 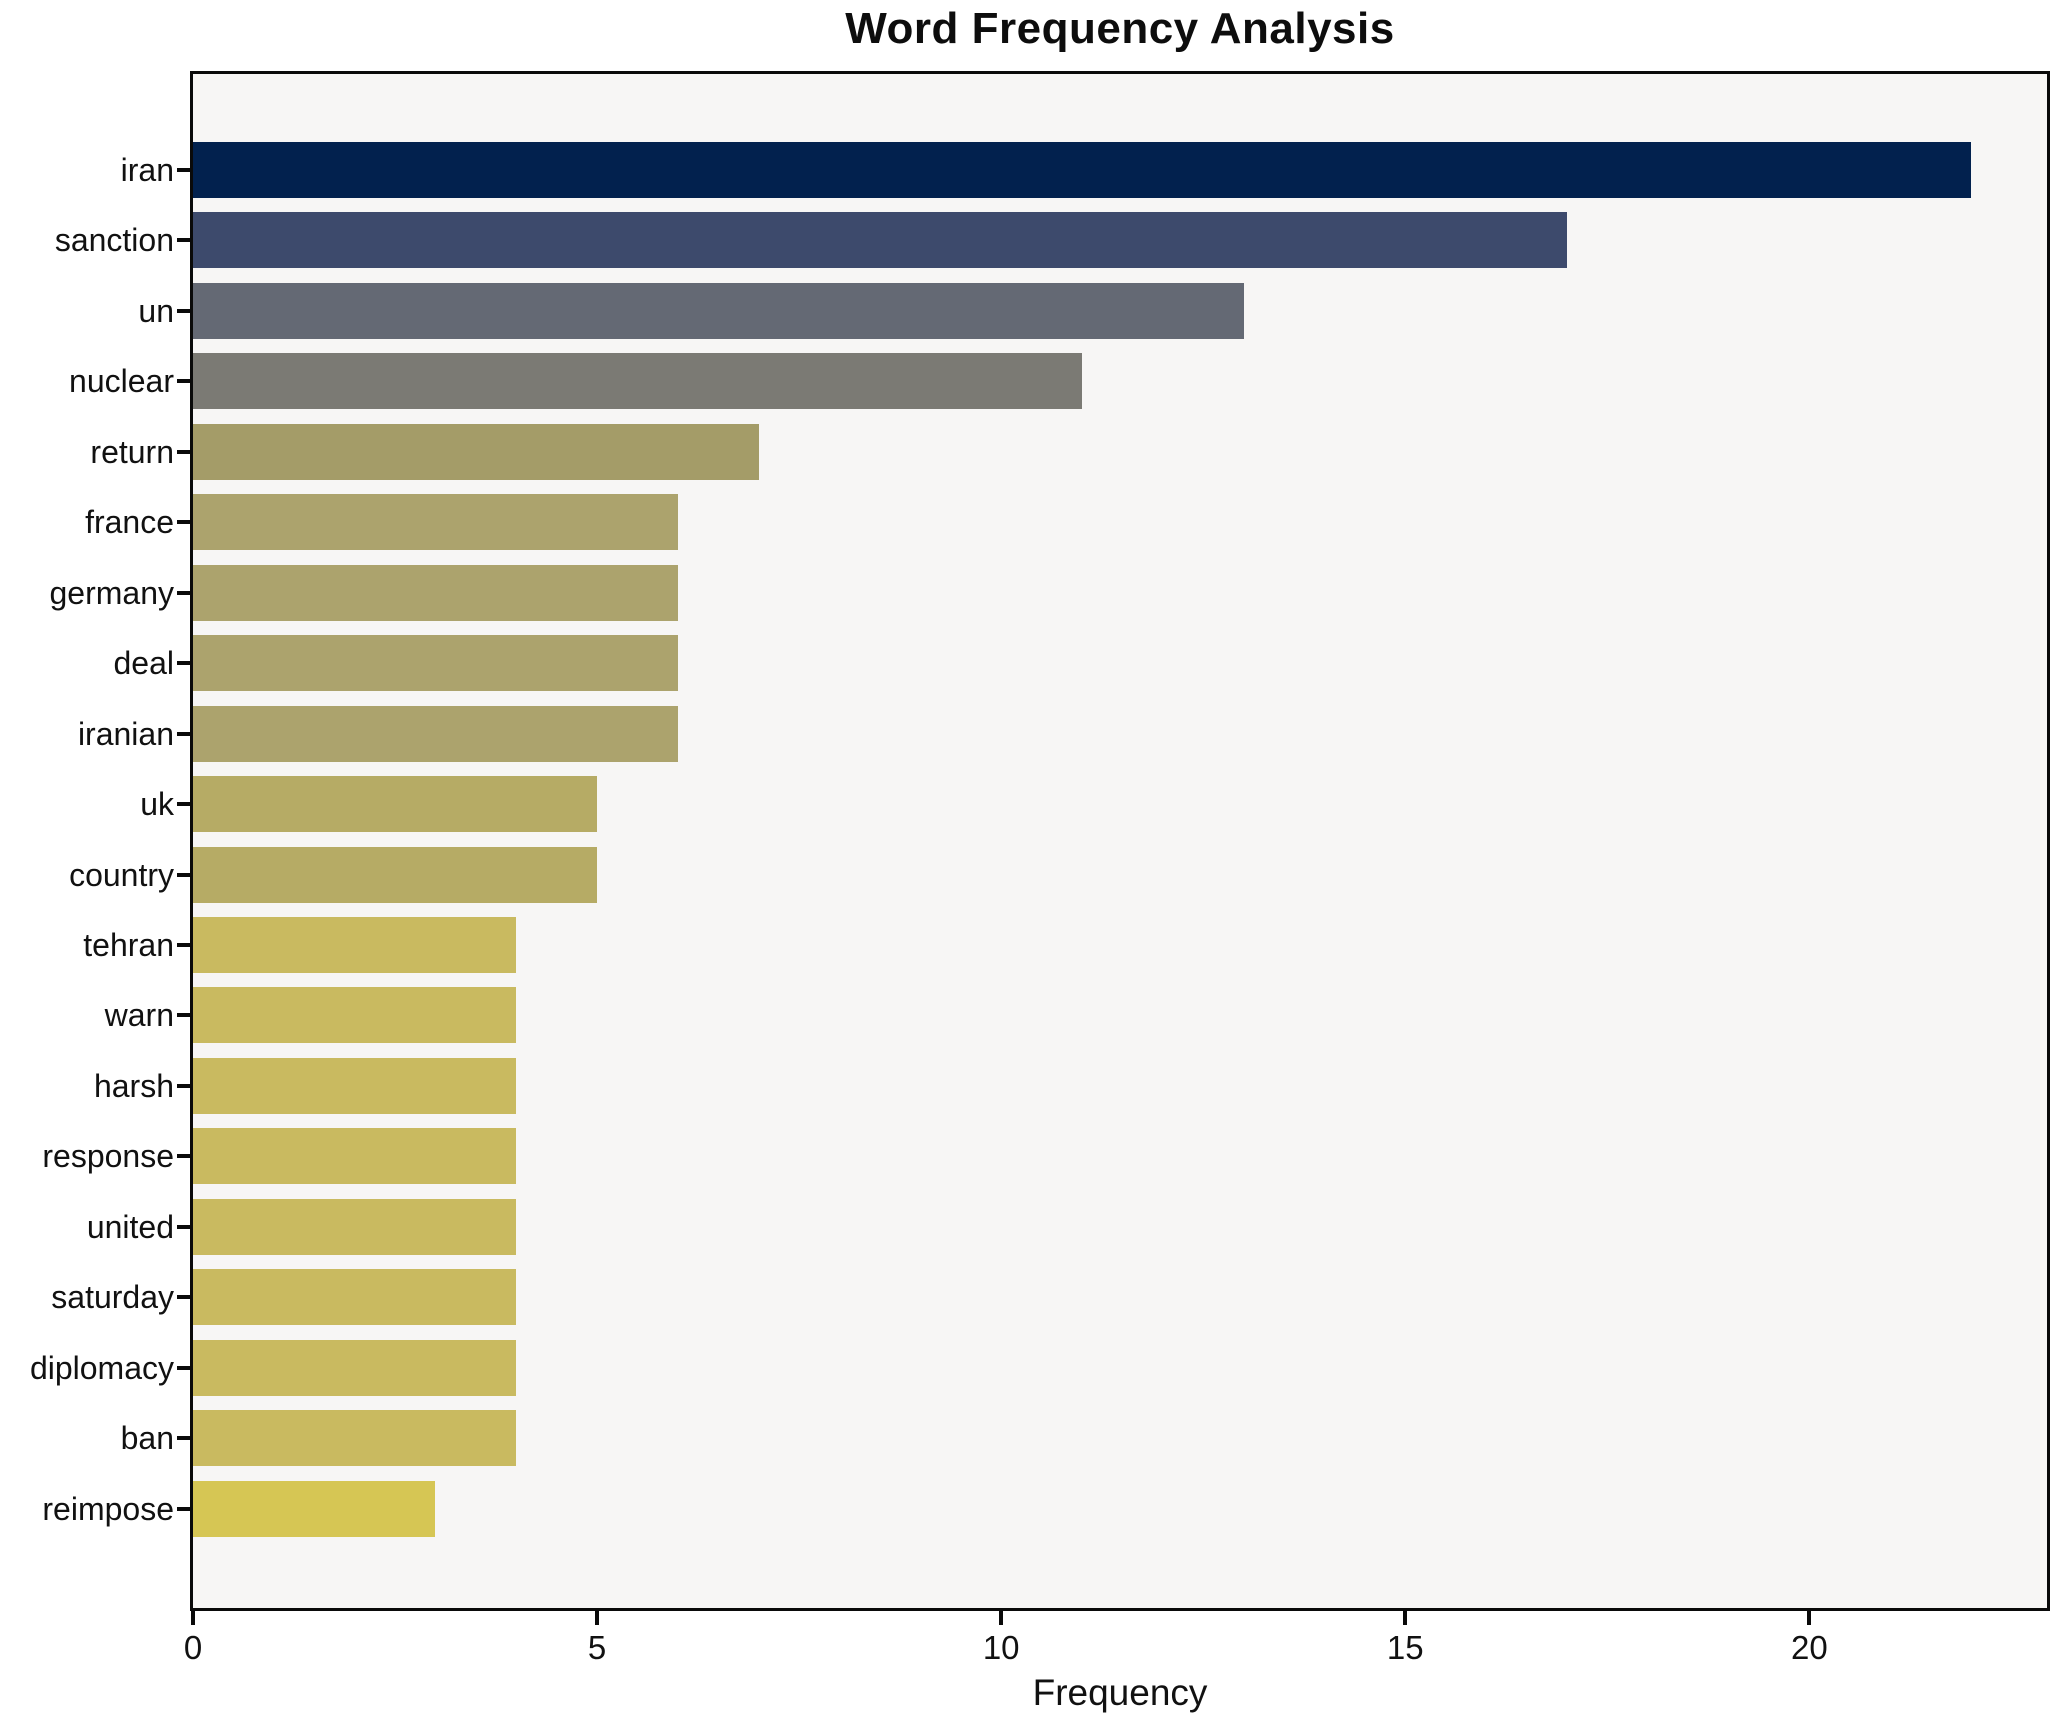 What do you see at coordinates (435, 663) in the screenshot?
I see `bar-deal` at bounding box center [435, 663].